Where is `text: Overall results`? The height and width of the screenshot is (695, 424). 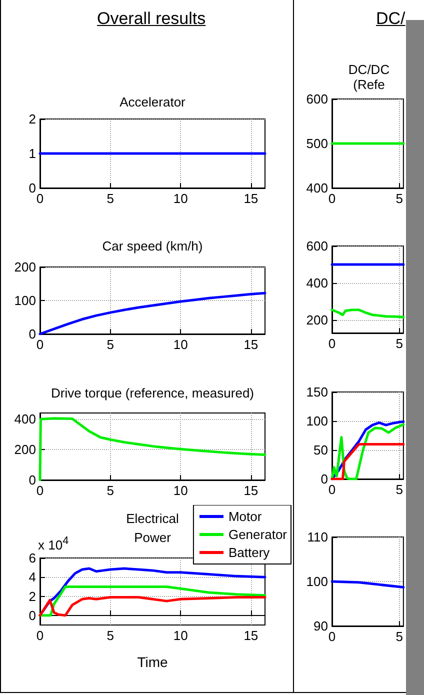 text: Overall results is located at coordinates (151, 19).